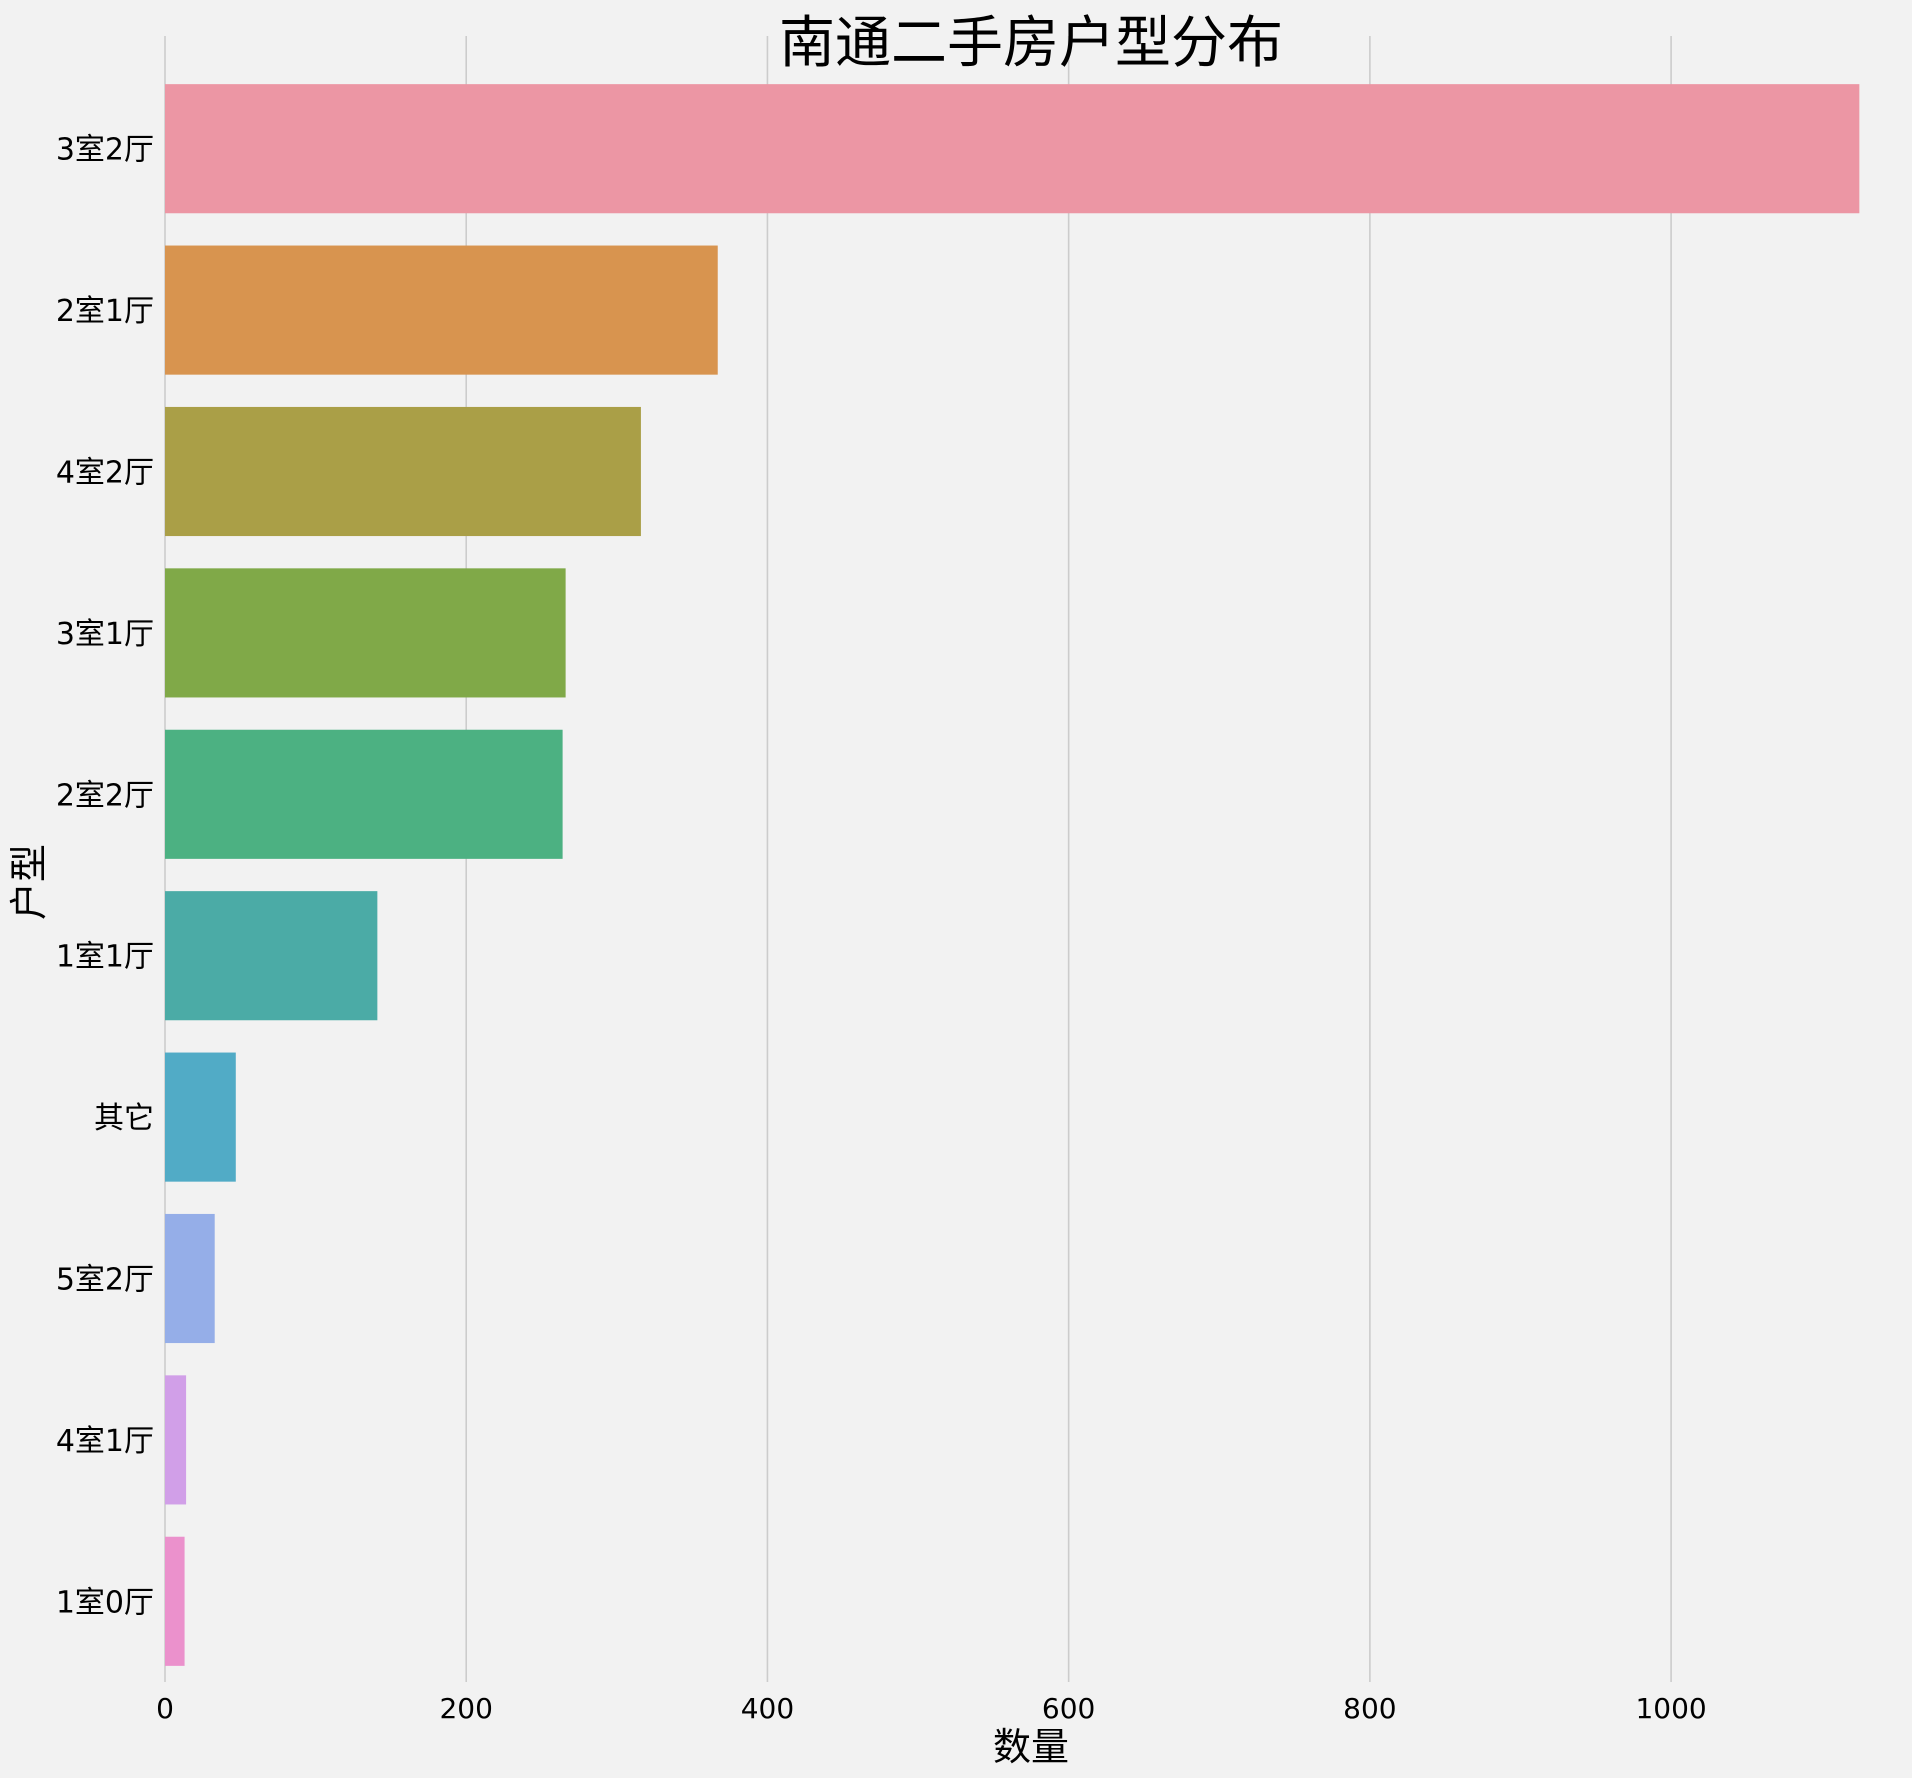  Describe the element at coordinates (29, 882) in the screenshot. I see `y-axis-label: 户型` at that location.